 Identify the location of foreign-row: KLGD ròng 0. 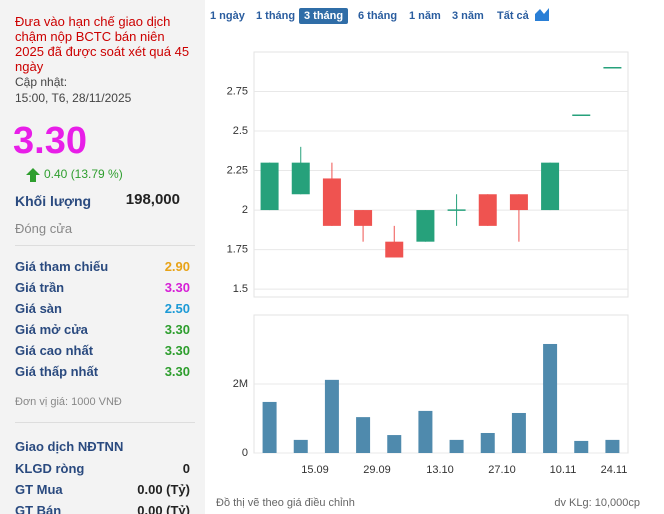
(102, 468).